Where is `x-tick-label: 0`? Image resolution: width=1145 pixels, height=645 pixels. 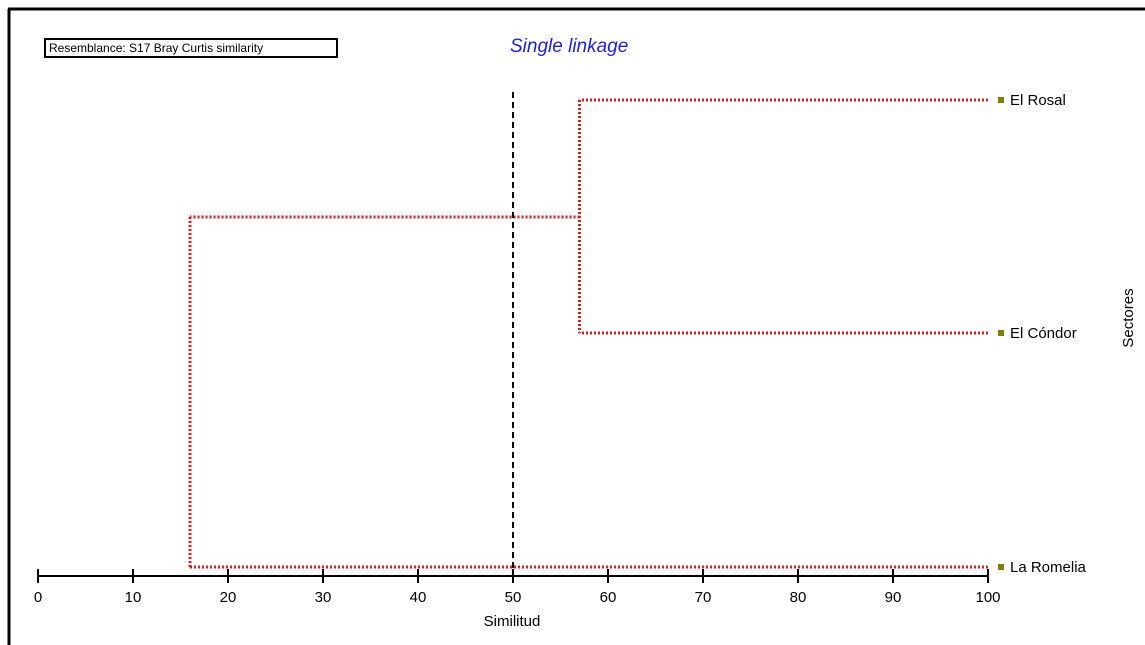
x-tick-label: 0 is located at coordinates (38, 597).